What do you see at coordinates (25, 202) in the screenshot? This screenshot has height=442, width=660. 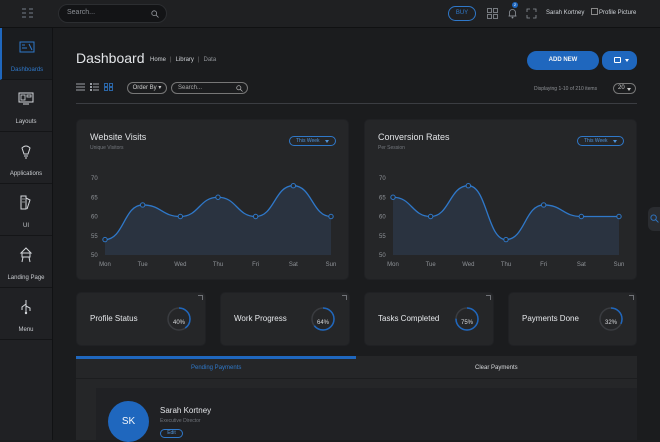 I see `ui-icon` at bounding box center [25, 202].